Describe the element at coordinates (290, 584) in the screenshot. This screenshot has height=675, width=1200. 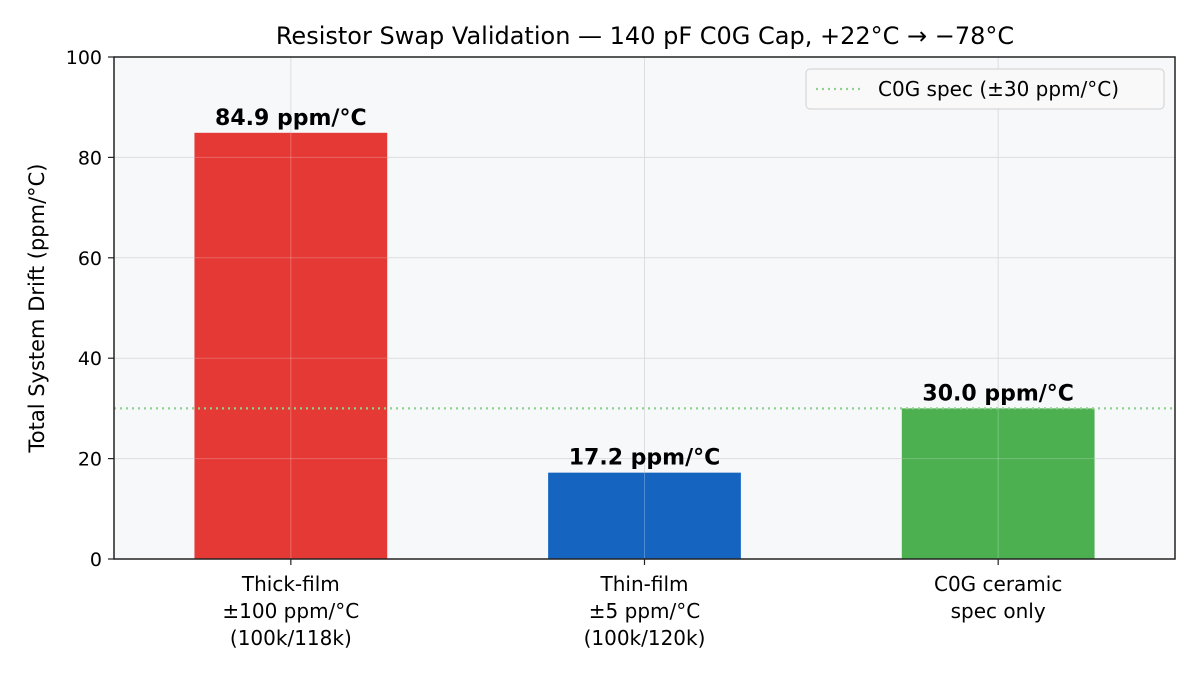
I see `x-tick-label: Thick-film` at that location.